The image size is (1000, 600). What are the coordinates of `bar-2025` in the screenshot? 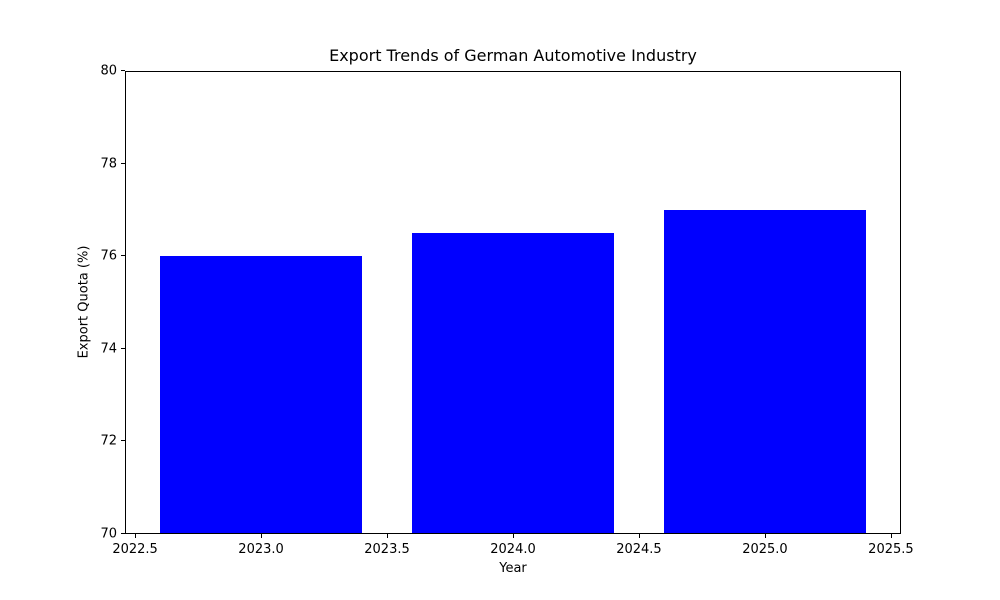 It's located at (765, 371).